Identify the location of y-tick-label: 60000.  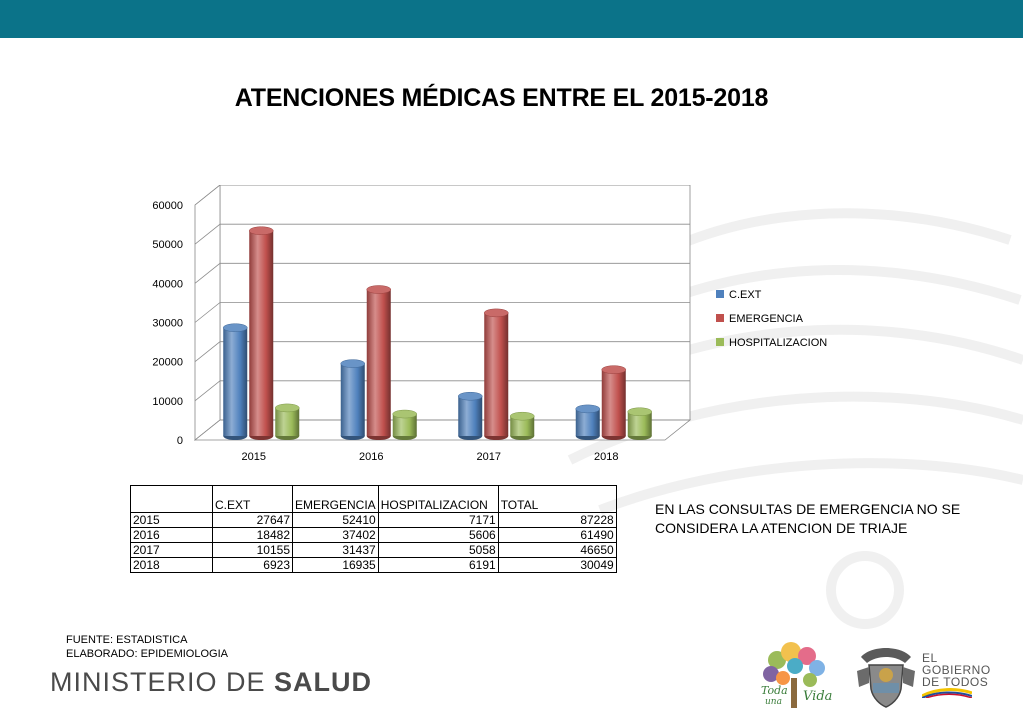
(167, 206).